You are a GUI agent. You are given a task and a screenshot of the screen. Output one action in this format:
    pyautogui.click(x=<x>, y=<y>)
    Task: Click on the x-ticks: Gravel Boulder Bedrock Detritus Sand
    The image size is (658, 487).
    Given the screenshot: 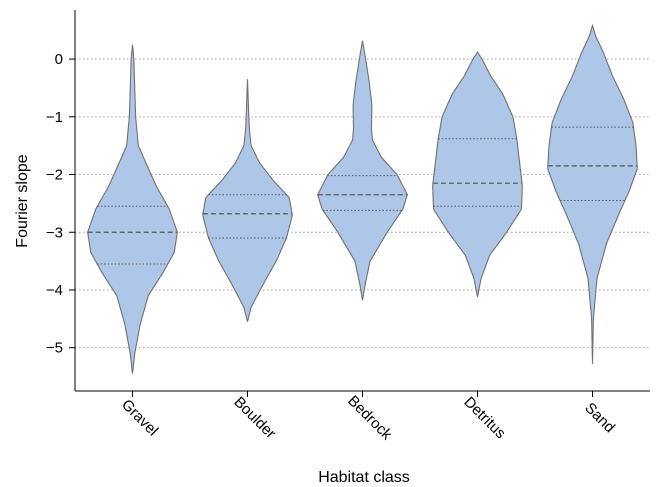 What is the action you would take?
    pyautogui.click(x=368, y=417)
    